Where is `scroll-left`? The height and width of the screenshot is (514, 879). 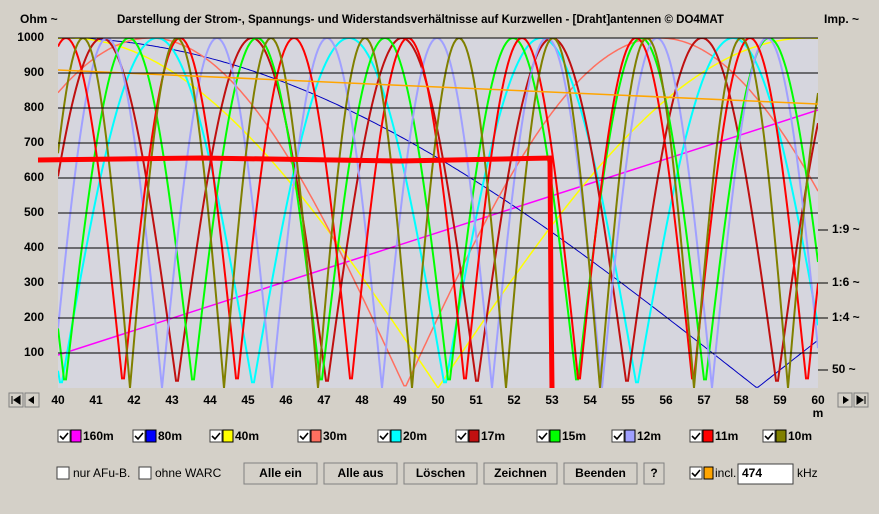 scroll-left is located at coordinates (16, 400).